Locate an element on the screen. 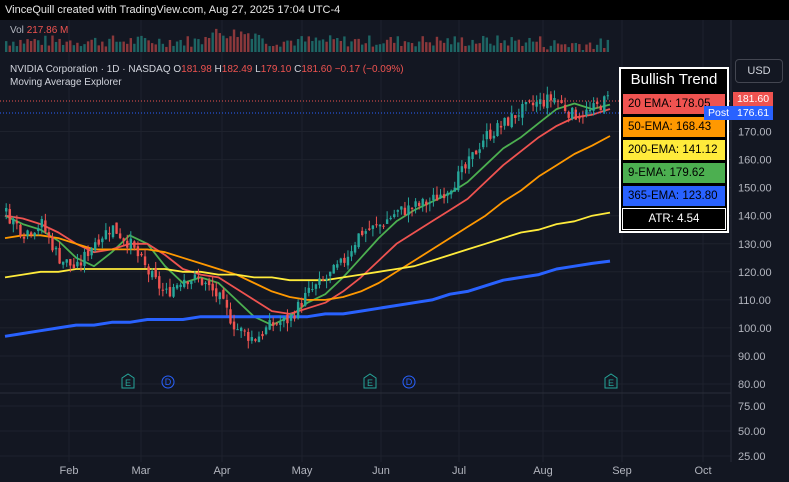  rsi-tick-label: 25.00 is located at coordinates (752, 457).